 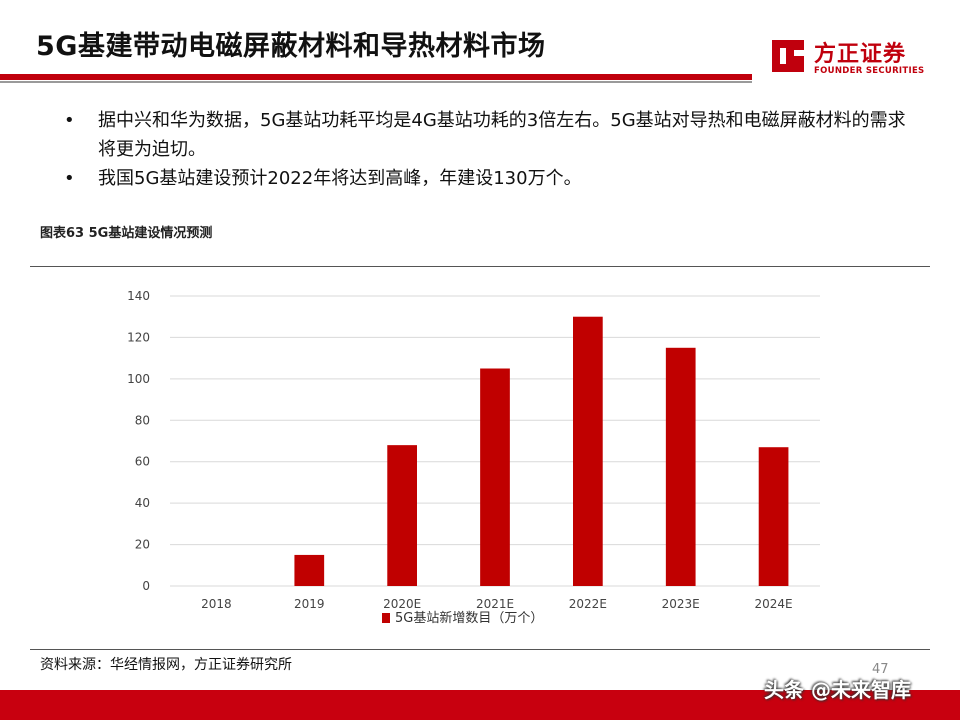 What do you see at coordinates (216, 604) in the screenshot?
I see `x-tick-label: 2018` at bounding box center [216, 604].